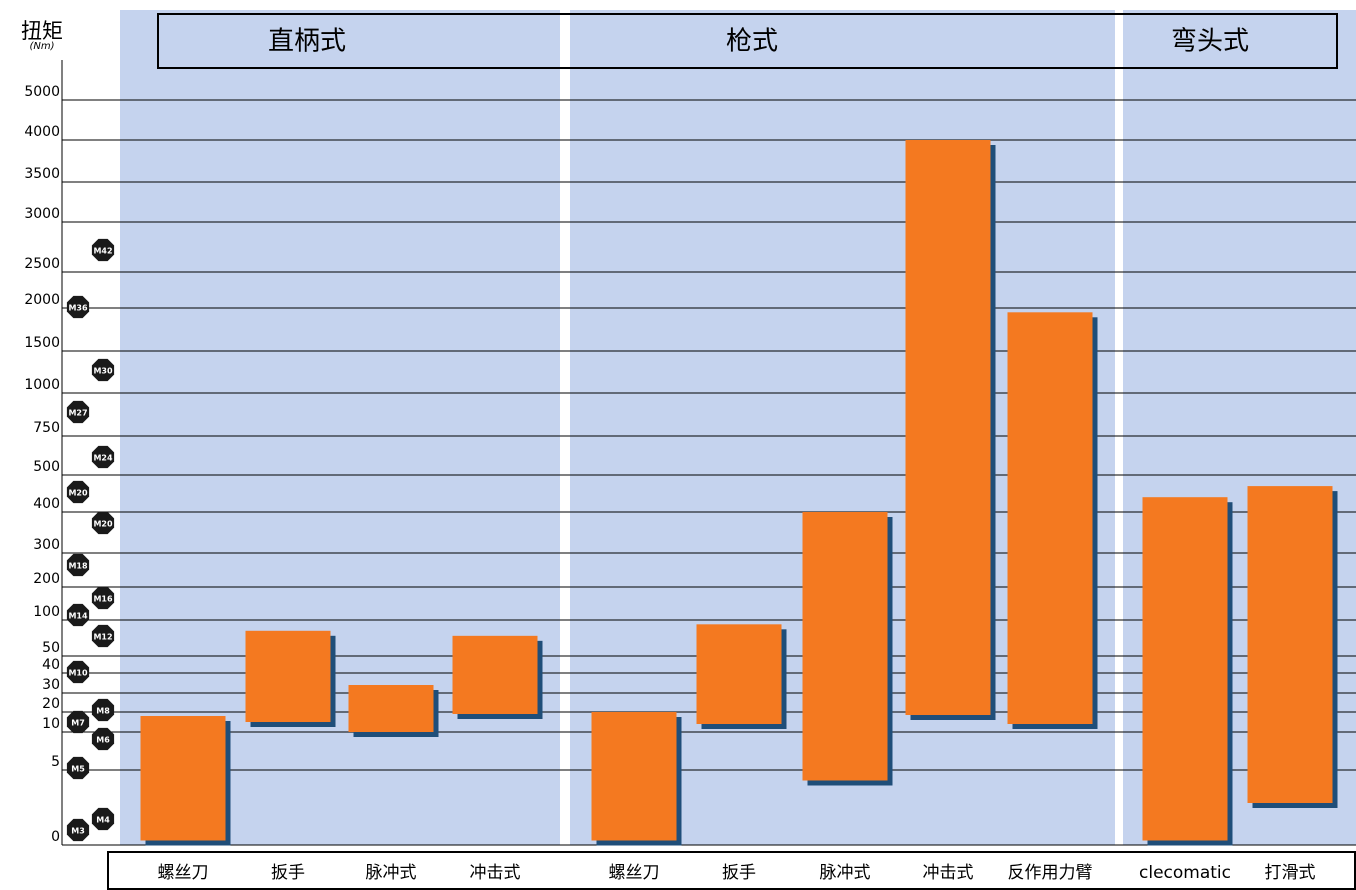 This screenshot has height=890, width=1356. I want to click on nut-label: M5, so click(78, 769).